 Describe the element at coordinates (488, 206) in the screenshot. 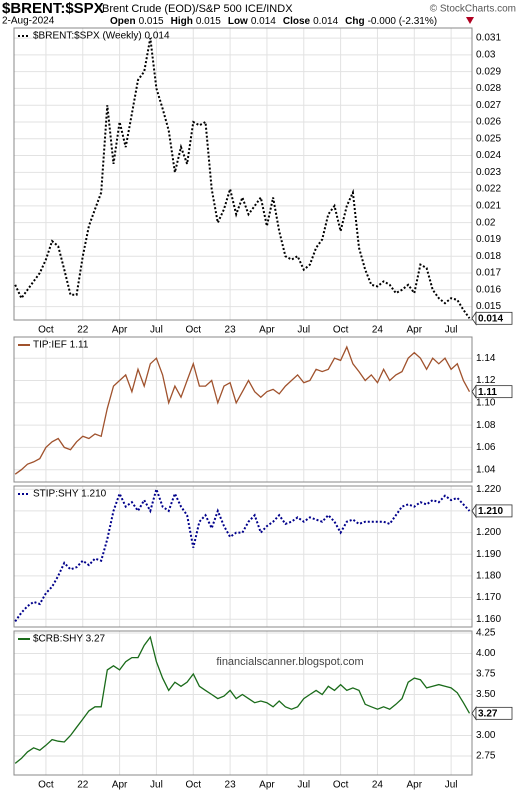

I see `y-tick-label: 0.021` at that location.